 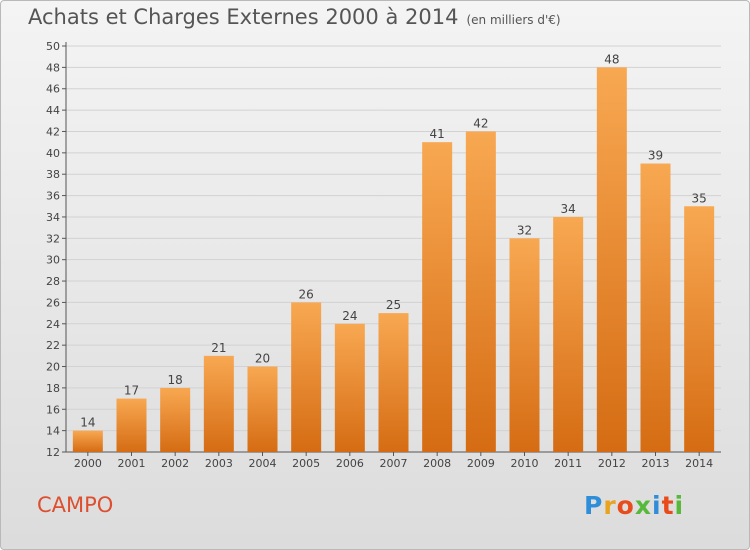 I want to click on data-label: 48, so click(x=611, y=59).